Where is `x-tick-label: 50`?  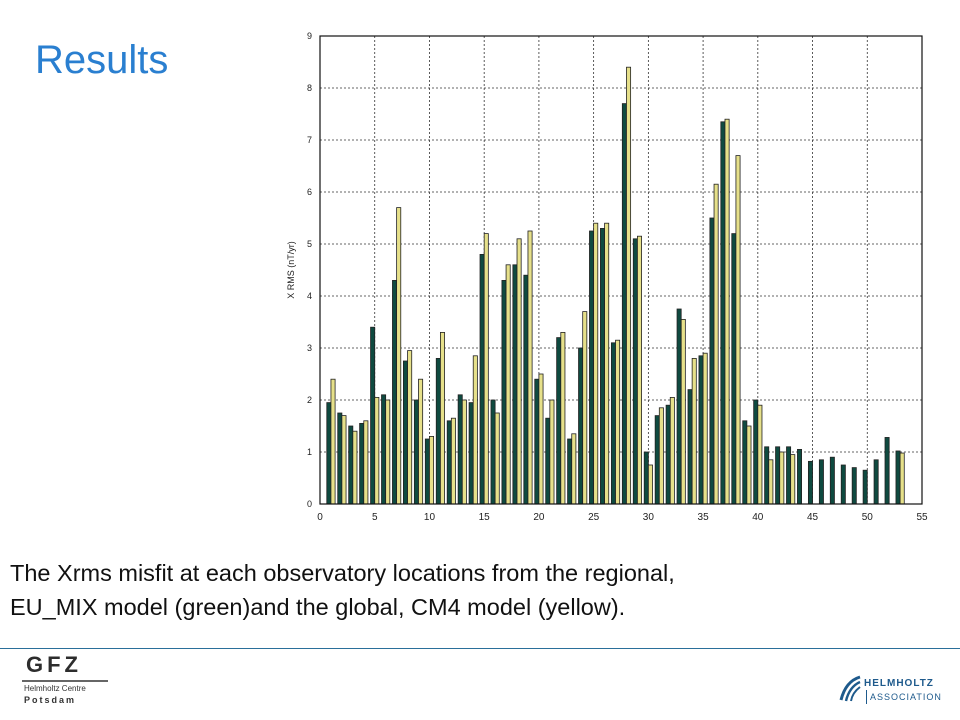
x-tick-label: 50 is located at coordinates (868, 517).